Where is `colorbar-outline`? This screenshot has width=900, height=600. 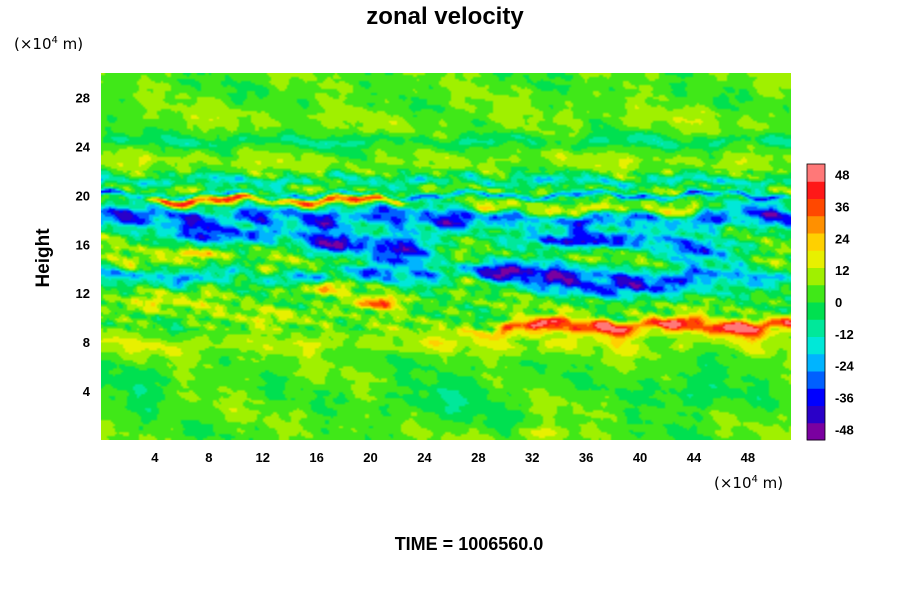 colorbar-outline is located at coordinates (816, 302).